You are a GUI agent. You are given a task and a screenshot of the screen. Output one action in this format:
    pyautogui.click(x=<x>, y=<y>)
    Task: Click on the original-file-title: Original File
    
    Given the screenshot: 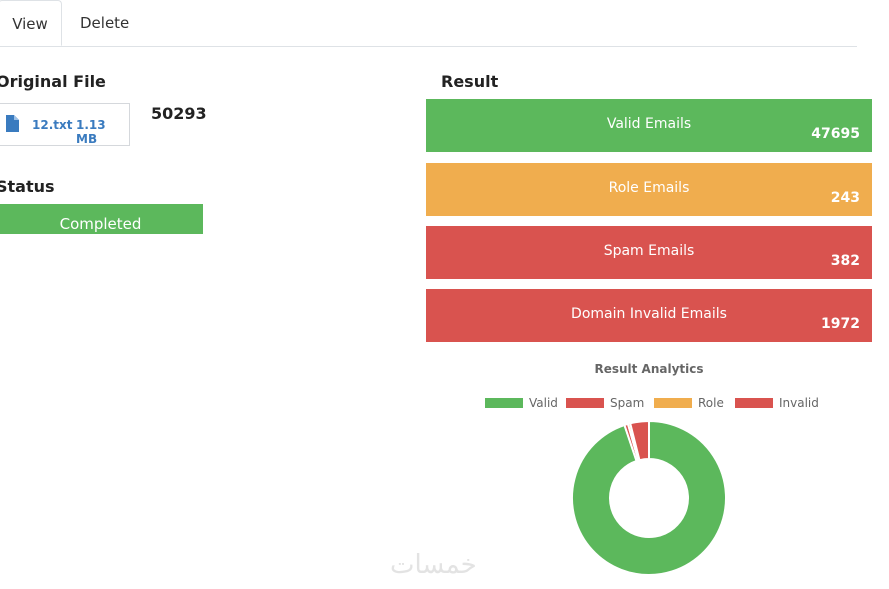 What is the action you would take?
    pyautogui.click(x=53, y=81)
    